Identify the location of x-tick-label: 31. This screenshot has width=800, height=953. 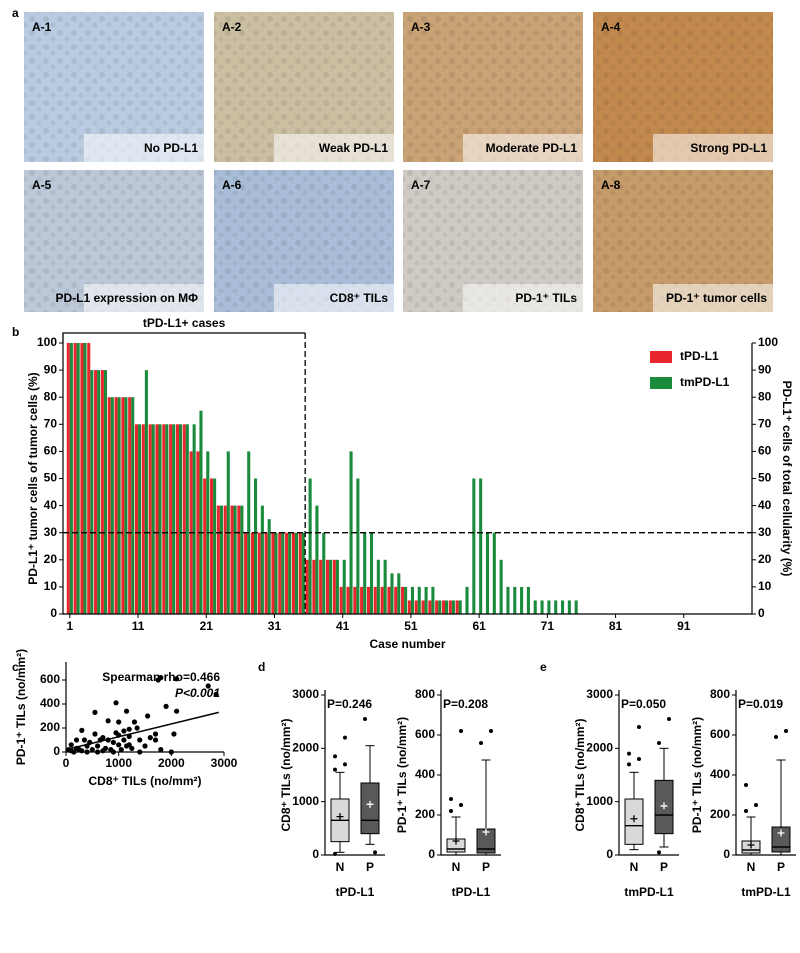
(275, 626).